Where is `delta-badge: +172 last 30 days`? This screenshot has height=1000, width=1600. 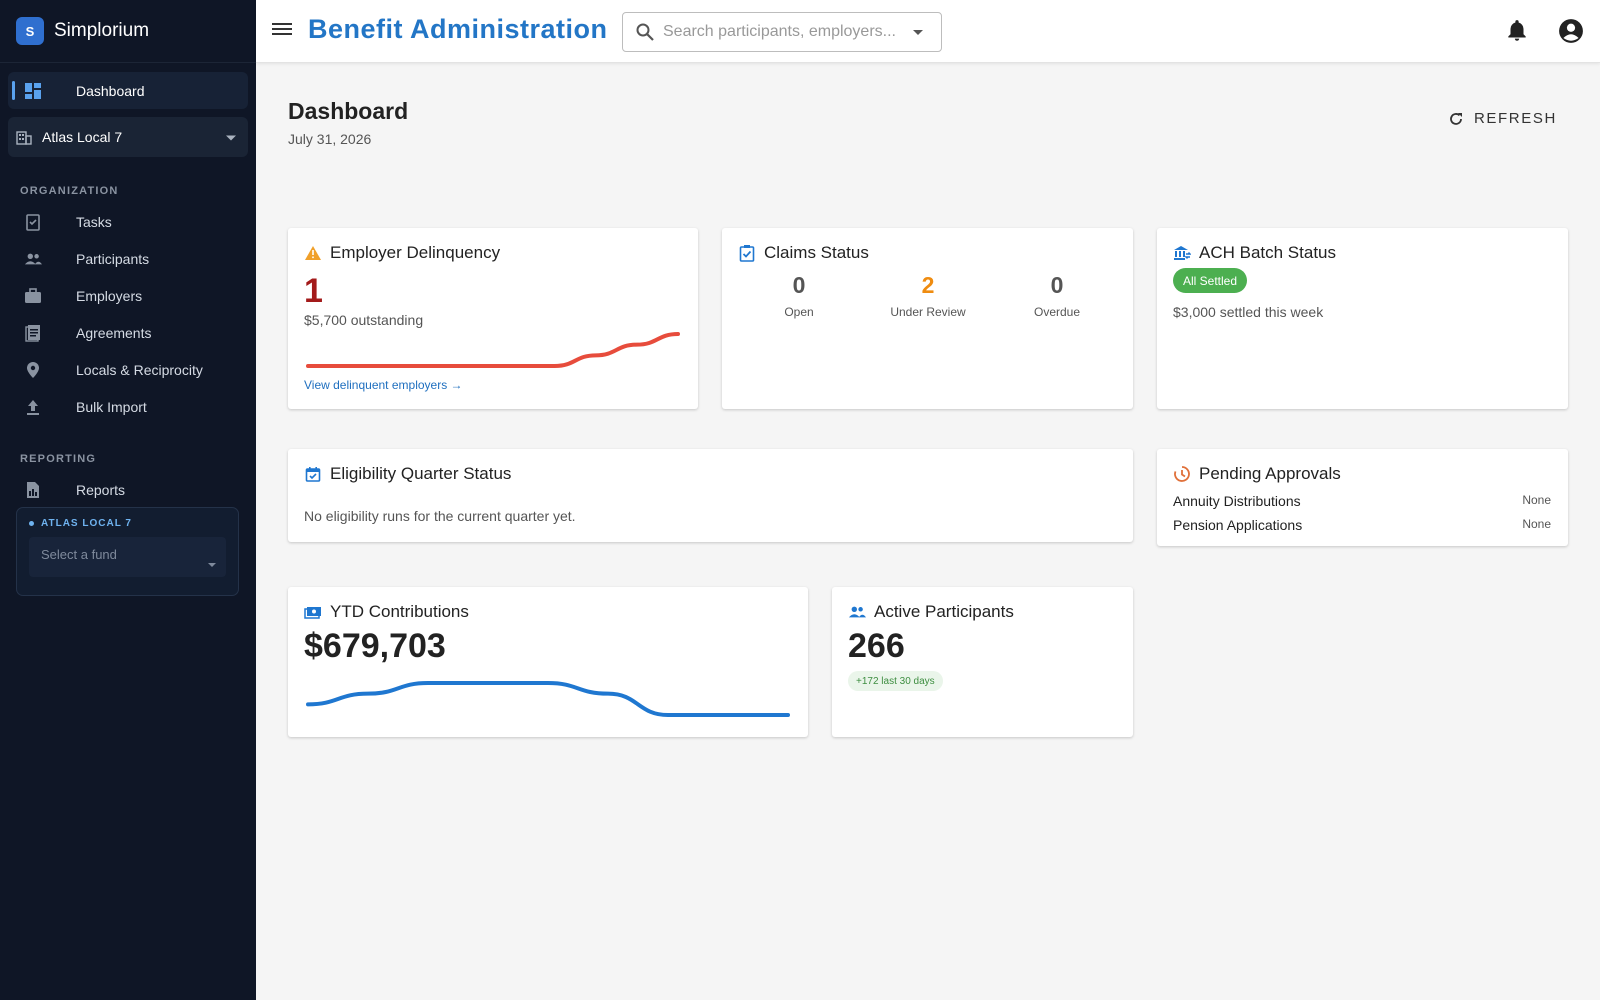
delta-badge: +172 last 30 days is located at coordinates (895, 681).